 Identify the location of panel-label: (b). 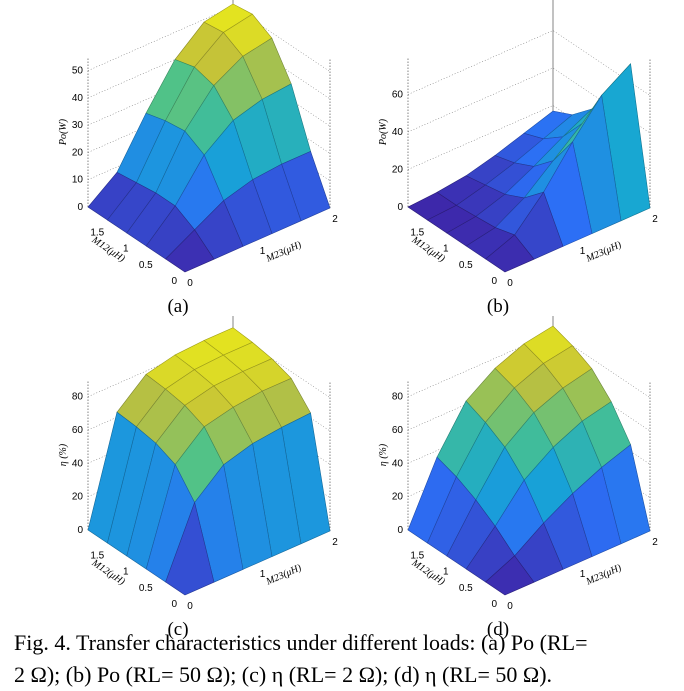
(498, 306).